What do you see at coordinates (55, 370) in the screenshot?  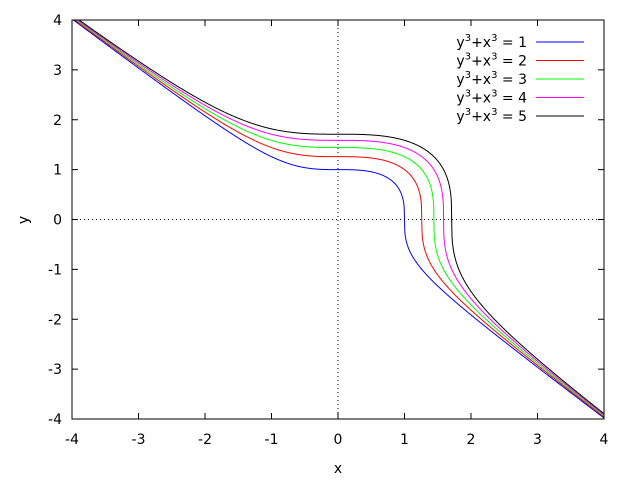 I see `y-tick-label: -3` at bounding box center [55, 370].